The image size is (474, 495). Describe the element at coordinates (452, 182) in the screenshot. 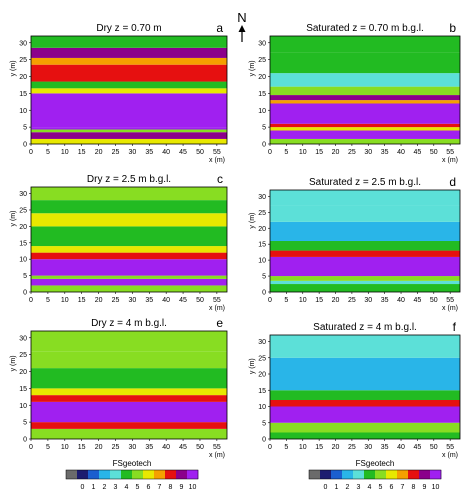

I see `panel-letter: d` at that location.